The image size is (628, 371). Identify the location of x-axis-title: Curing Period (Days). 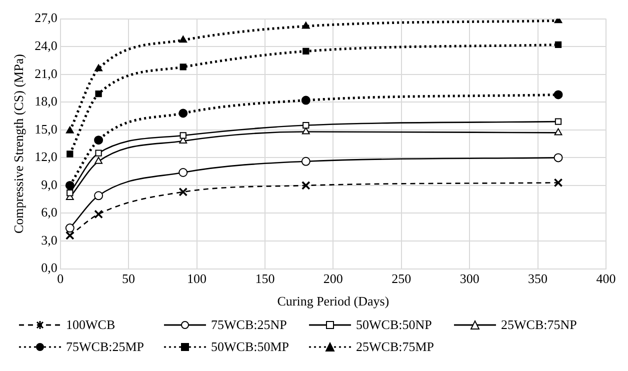
(333, 301).